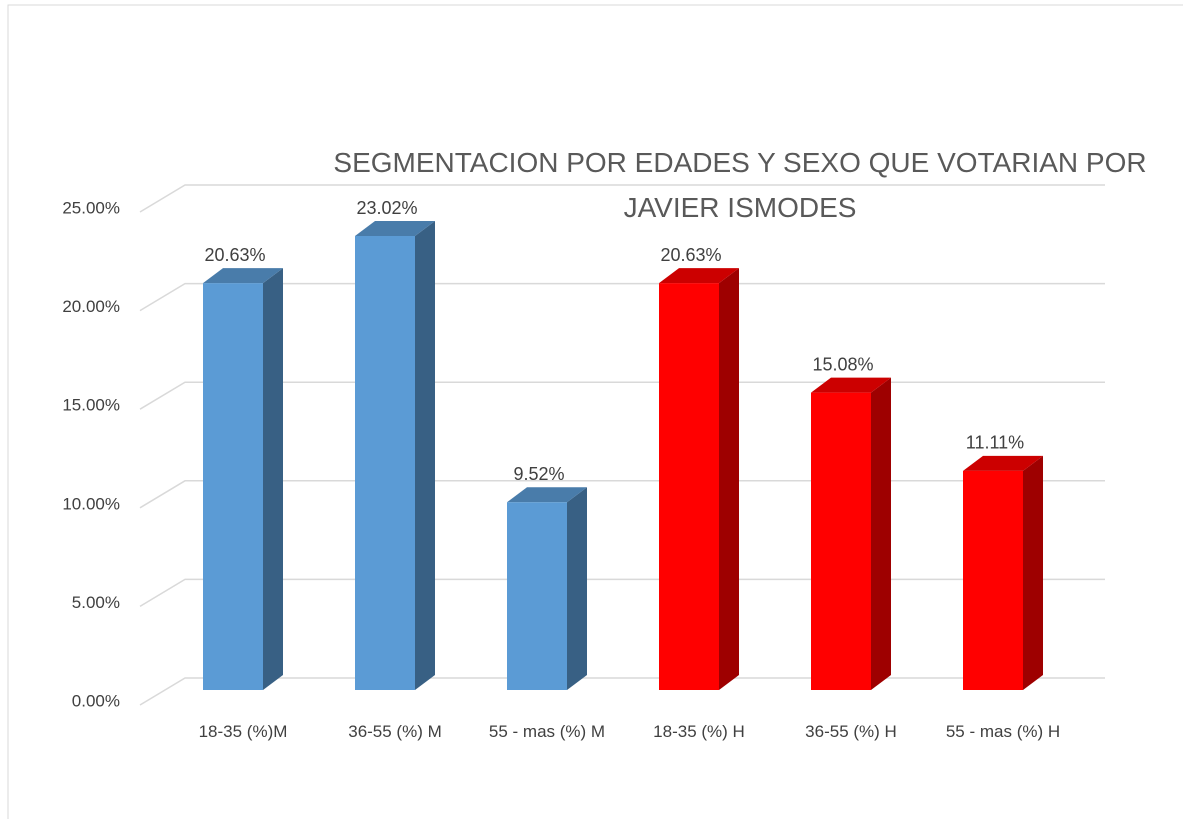 The image size is (1183, 819). Describe the element at coordinates (842, 364) in the screenshot. I see `data-label: 15.08%` at that location.